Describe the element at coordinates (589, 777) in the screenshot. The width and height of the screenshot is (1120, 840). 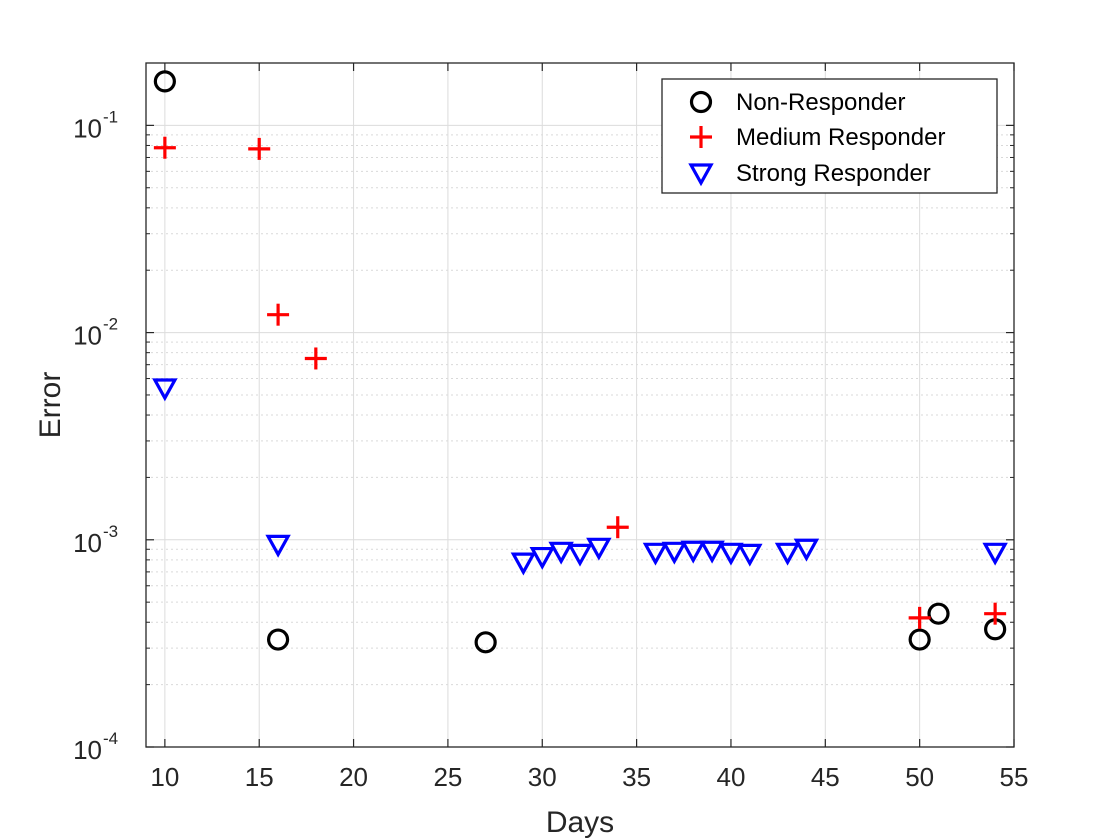
I see `x-tick-labels: 10 15 20 25 30 35 40 45 50 55` at that location.